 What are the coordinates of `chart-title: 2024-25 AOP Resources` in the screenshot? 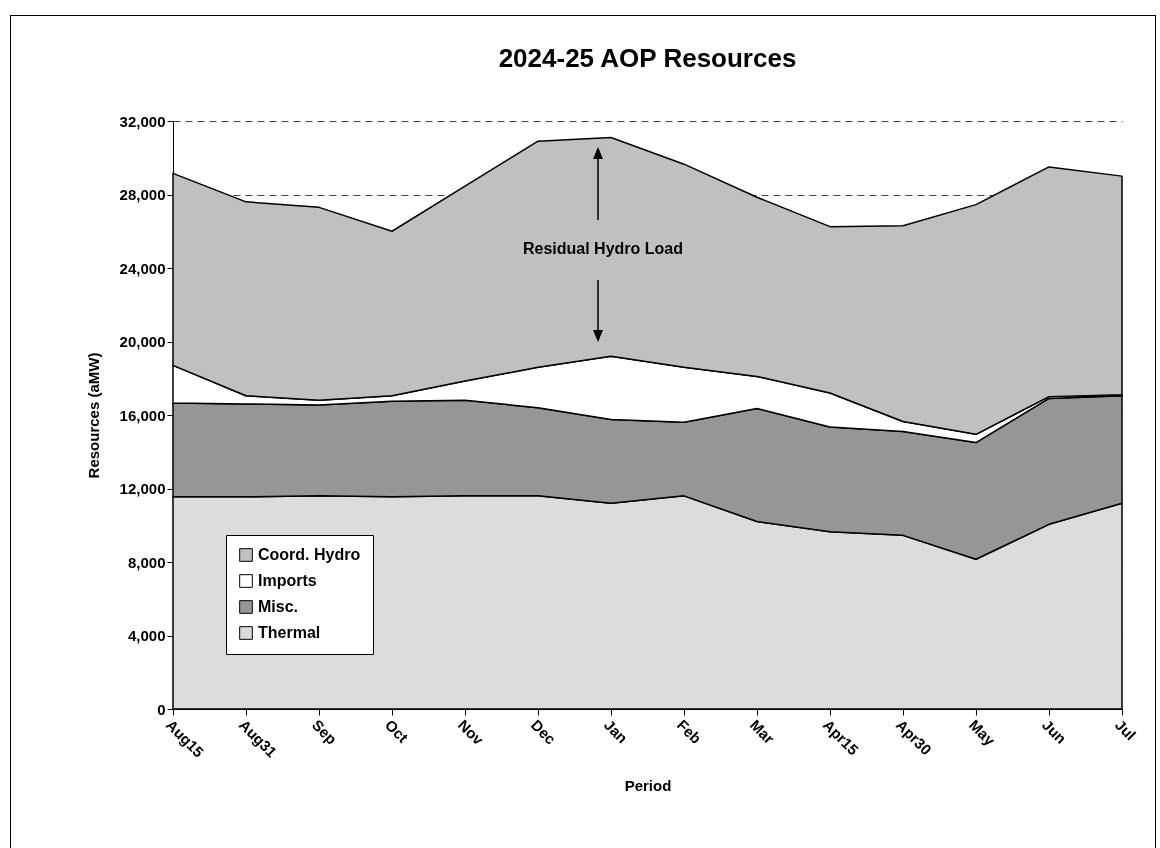 It's located at (647, 58).